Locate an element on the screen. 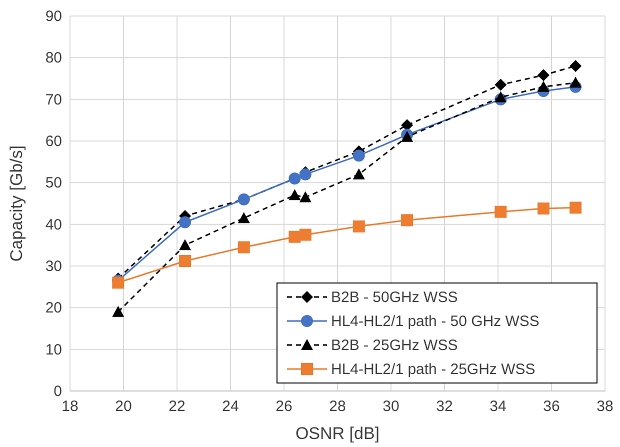  x-tick-label: 30 is located at coordinates (391, 406).